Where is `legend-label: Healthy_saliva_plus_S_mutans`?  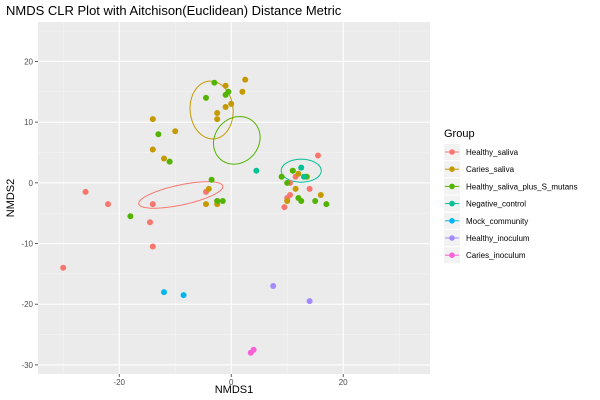 legend-label: Healthy_saliva_plus_S_mutans is located at coordinates (522, 186).